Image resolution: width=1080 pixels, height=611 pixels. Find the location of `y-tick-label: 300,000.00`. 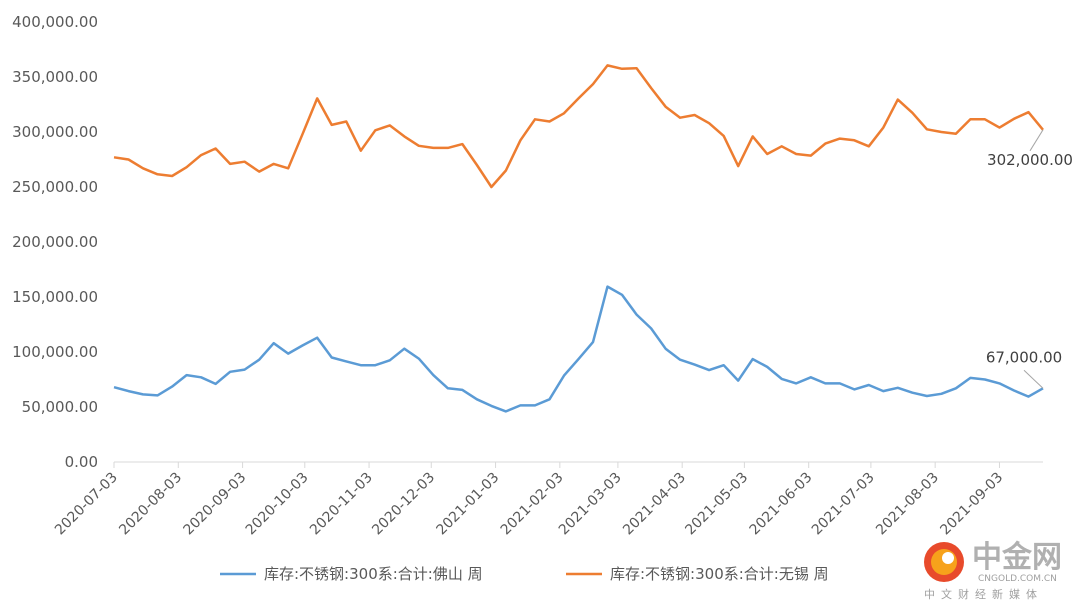

y-tick-label: 300,000.00 is located at coordinates (55, 132).